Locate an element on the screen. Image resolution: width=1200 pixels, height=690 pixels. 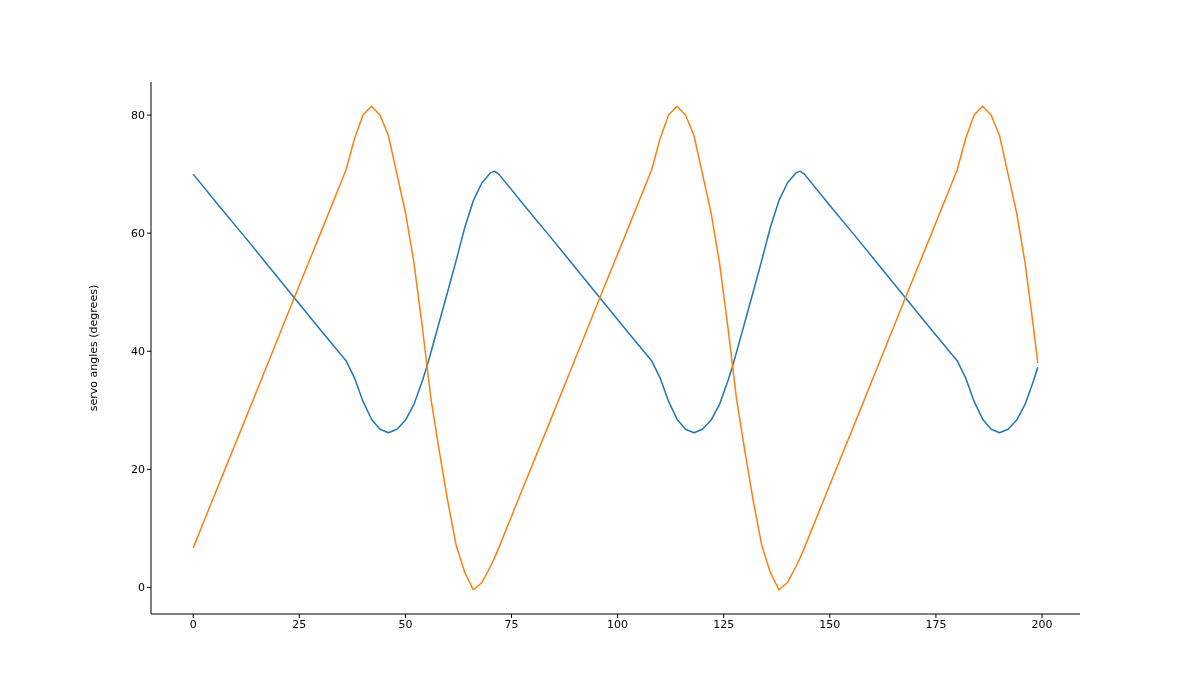
y-tick-label: 60 is located at coordinates (138, 234).